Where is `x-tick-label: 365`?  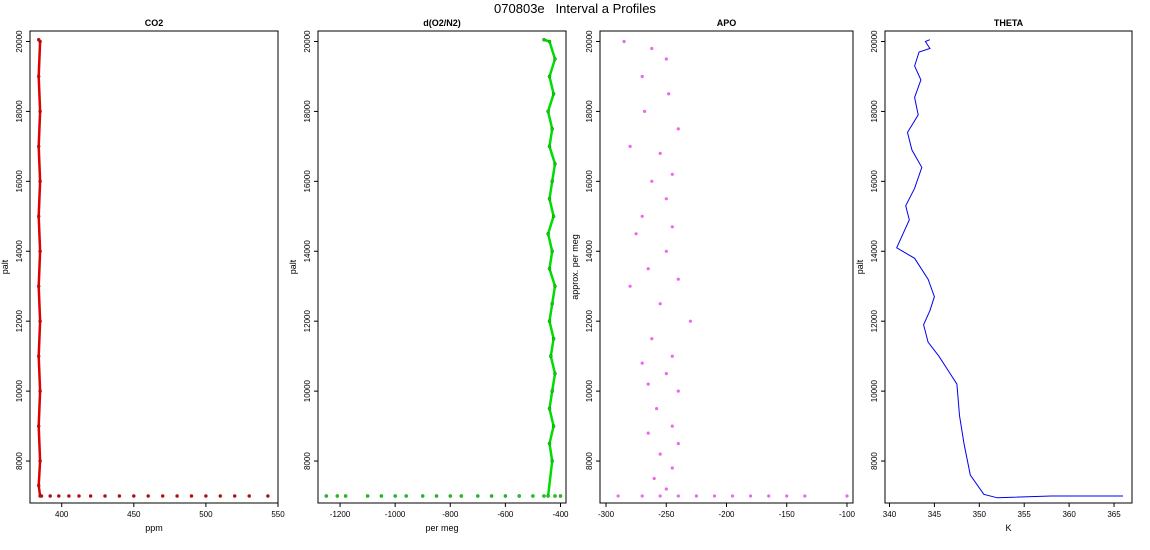
x-tick-label: 365 is located at coordinates (1114, 514).